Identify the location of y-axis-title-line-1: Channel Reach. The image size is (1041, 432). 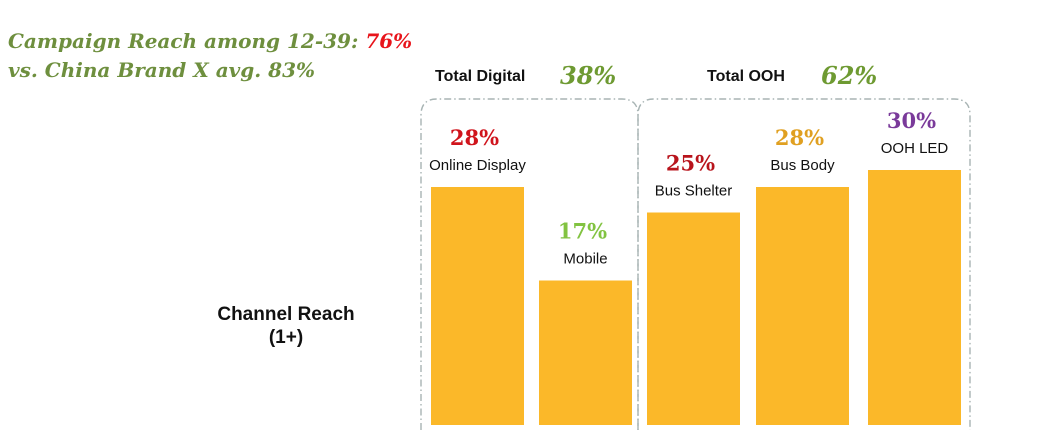
(286, 314).